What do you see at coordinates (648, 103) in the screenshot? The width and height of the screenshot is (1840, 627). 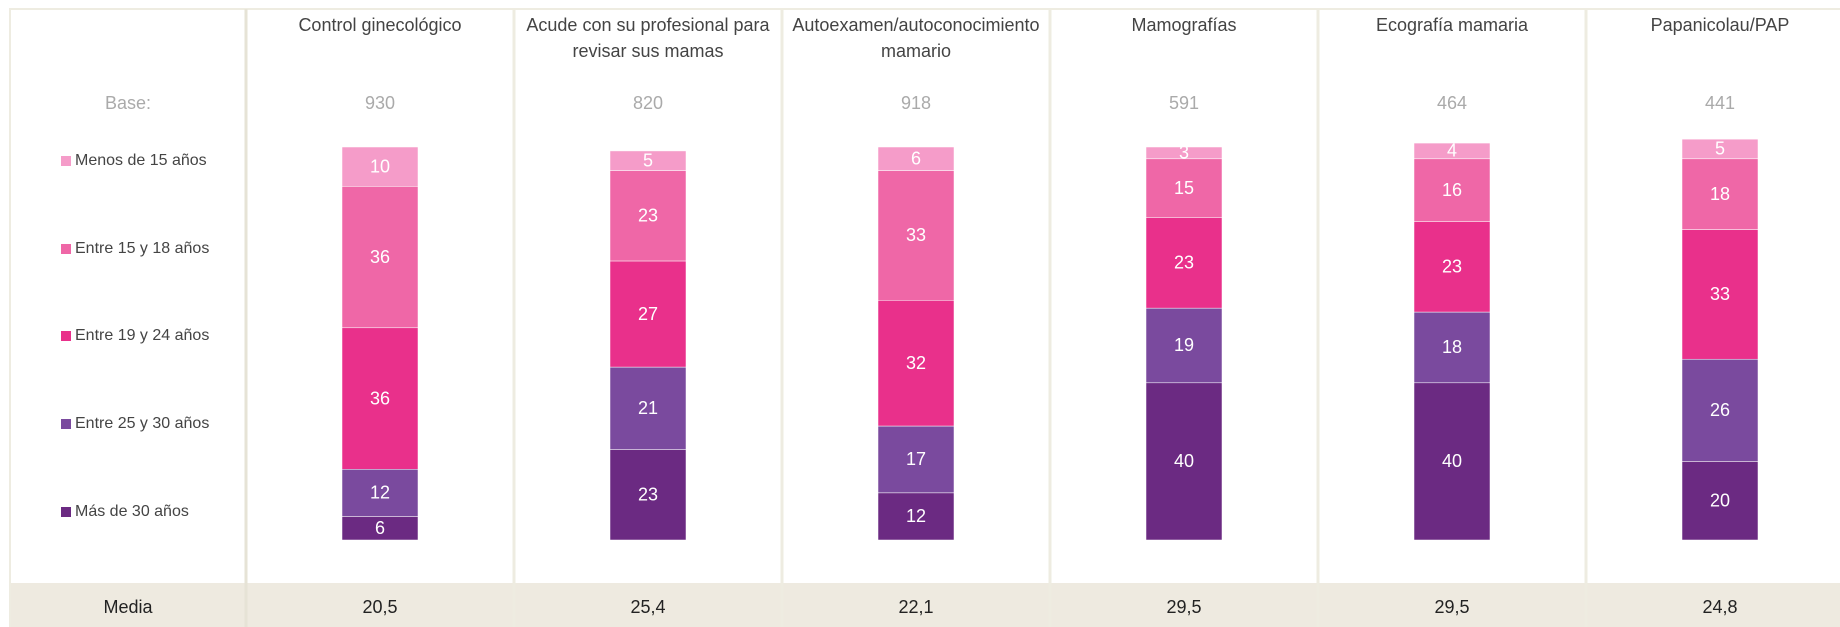 I see `base-value: 820` at bounding box center [648, 103].